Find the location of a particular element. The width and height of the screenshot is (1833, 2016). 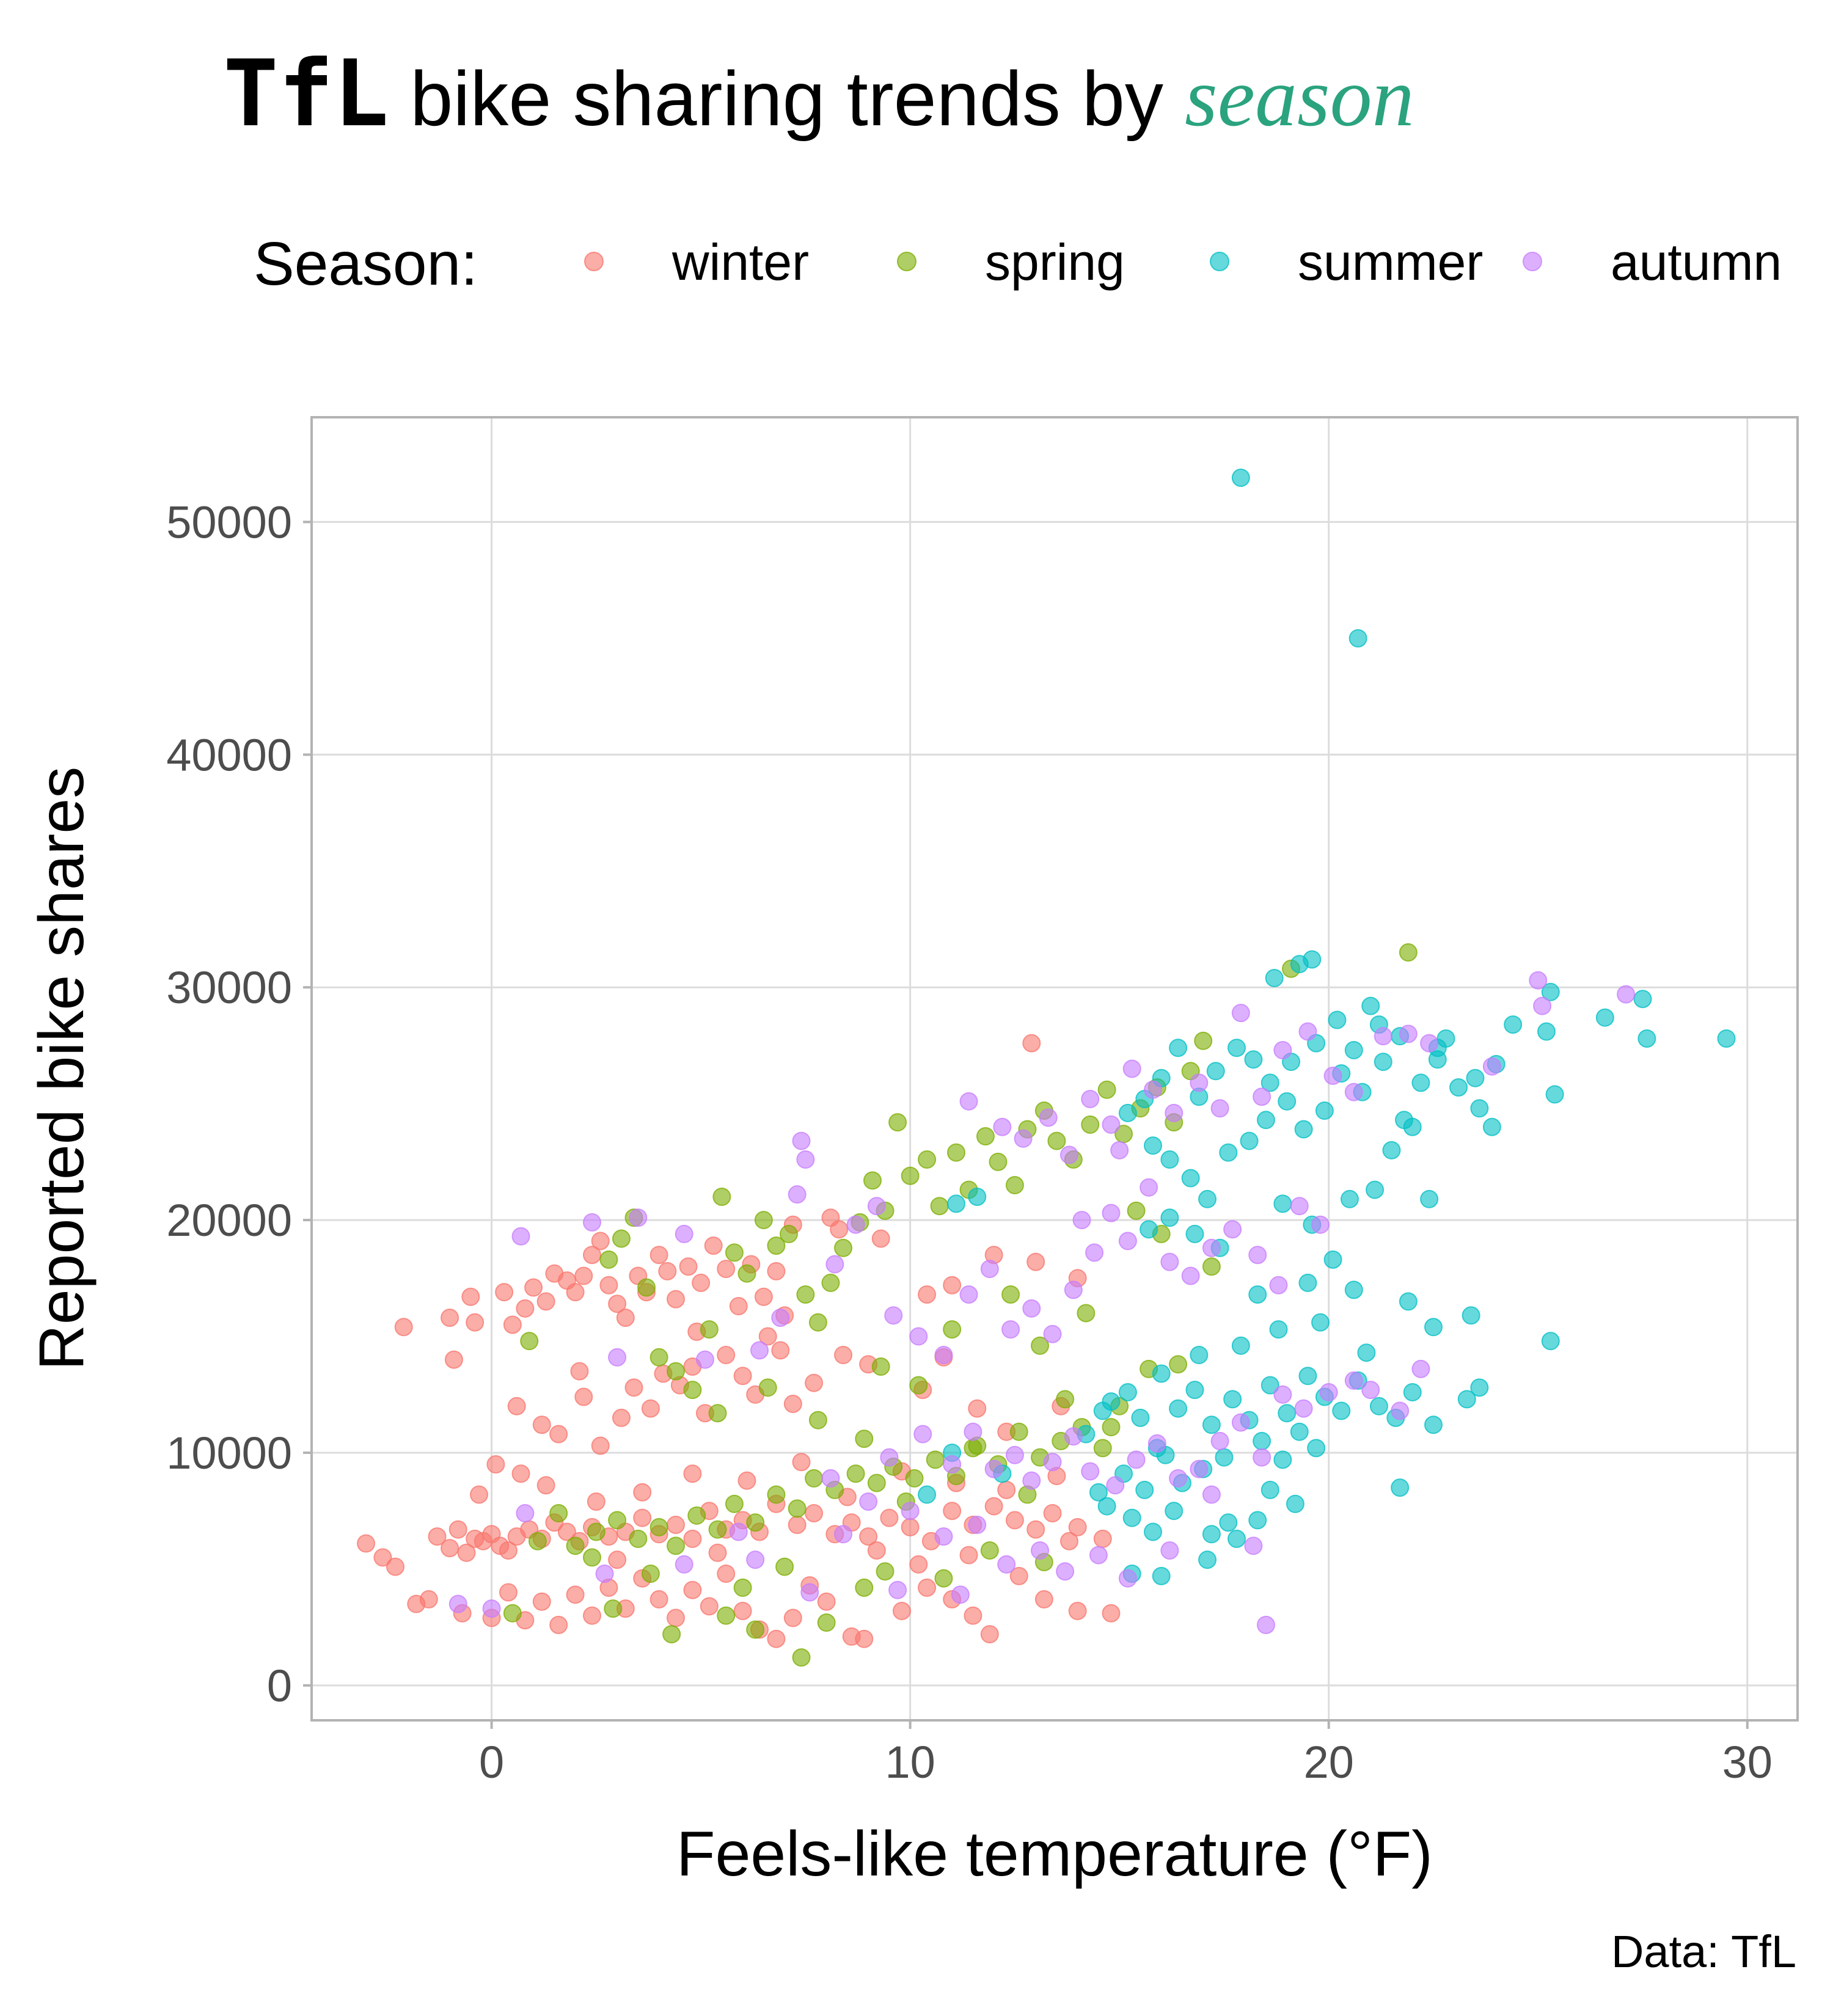

legend-item-winter: winter is located at coordinates (696, 262).